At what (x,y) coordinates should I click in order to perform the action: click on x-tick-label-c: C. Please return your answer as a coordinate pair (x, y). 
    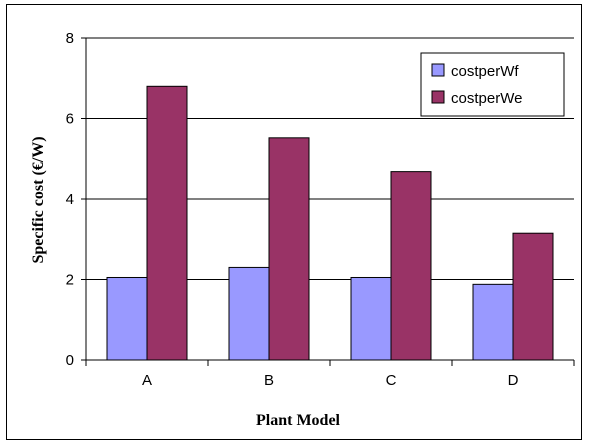
    Looking at the image, I should click on (391, 380).